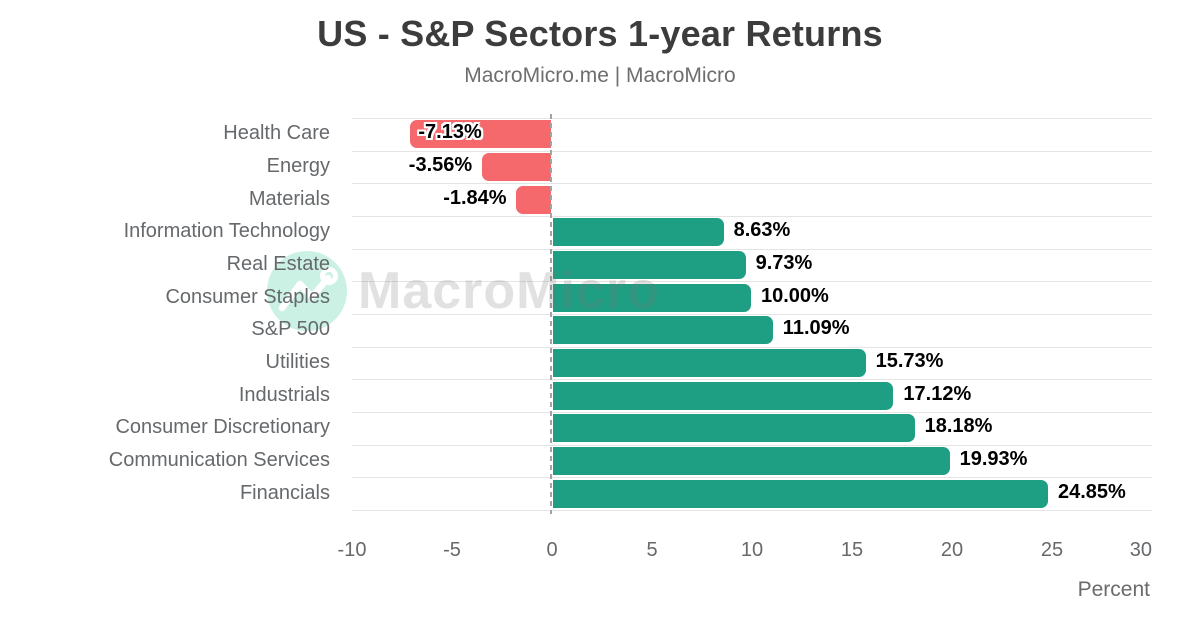 This screenshot has height=630, width=1200. Describe the element at coordinates (440, 165) in the screenshot. I see `value-label-energy: -3.56%` at that location.